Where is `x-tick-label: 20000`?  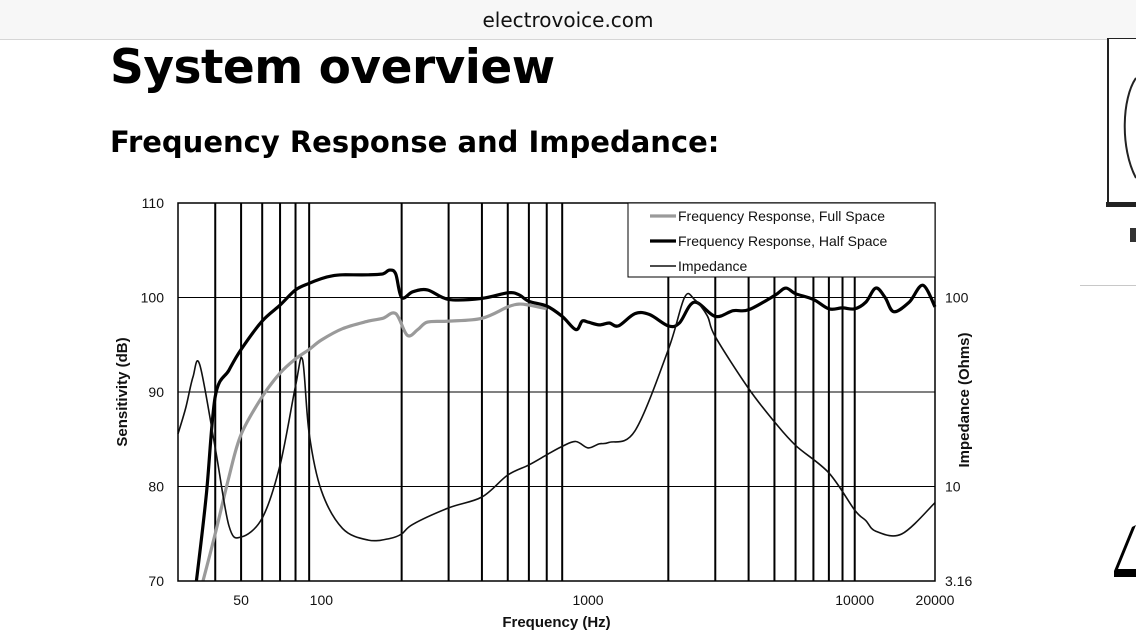
x-tick-label: 20000 is located at coordinates (935, 600).